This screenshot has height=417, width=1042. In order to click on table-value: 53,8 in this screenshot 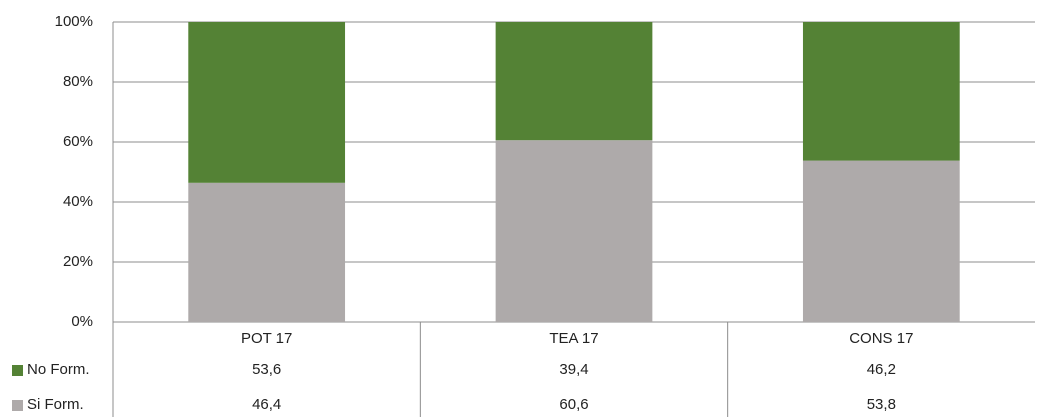, I will do `click(881, 404)`.